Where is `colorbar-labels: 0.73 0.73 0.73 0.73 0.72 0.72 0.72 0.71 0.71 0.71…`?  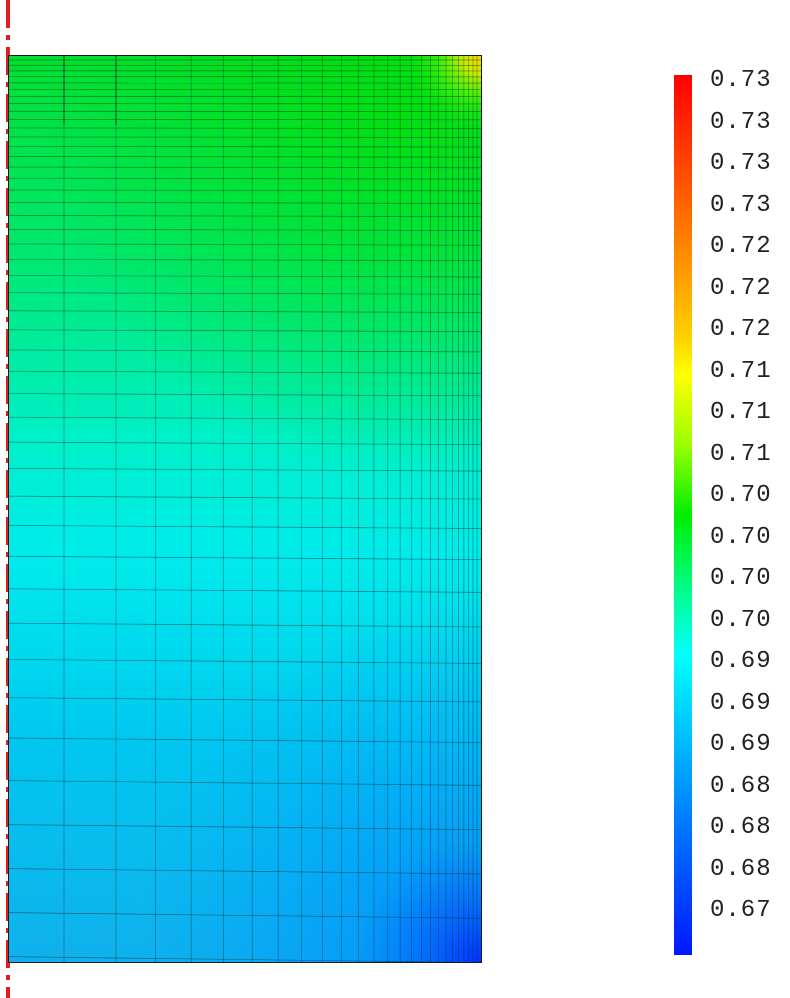 colorbar-labels: 0.73 0.73 0.73 0.73 0.72 0.72 0.72 0.71 0.71 0.71… is located at coordinates (750, 507).